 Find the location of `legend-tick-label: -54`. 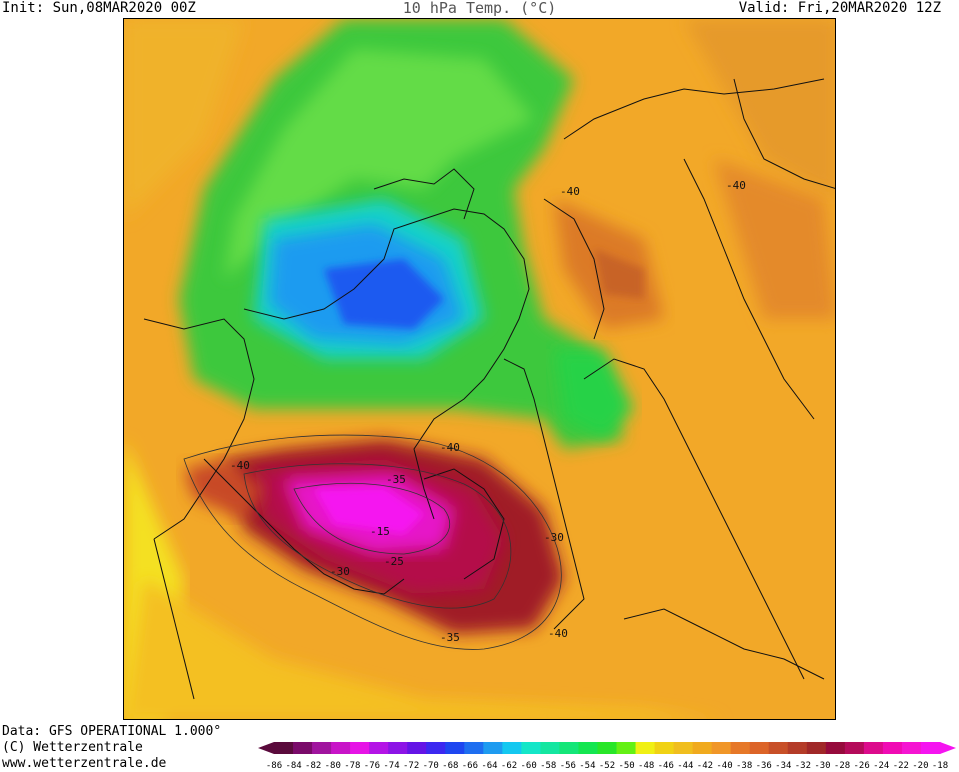

legend-tick-label: -54 is located at coordinates (587, 765).